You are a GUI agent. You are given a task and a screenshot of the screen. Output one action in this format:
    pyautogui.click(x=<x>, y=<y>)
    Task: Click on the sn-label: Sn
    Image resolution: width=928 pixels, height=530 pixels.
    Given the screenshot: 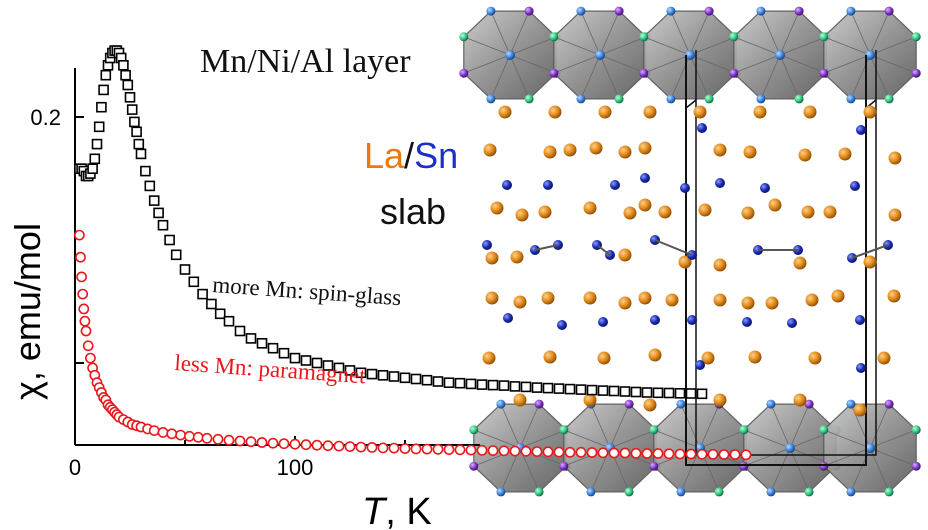 What is the action you would take?
    pyautogui.click(x=436, y=155)
    